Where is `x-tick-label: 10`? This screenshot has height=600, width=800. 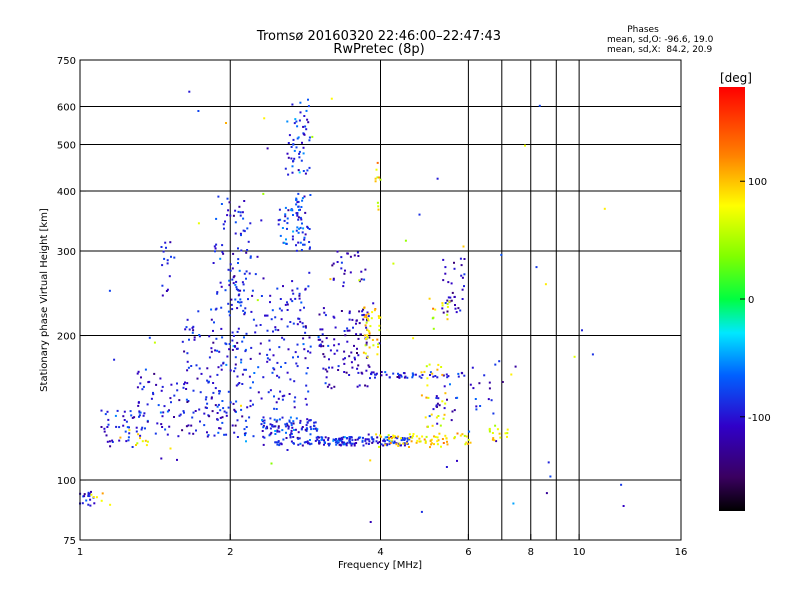 x-tick-label: 10 is located at coordinates (579, 552).